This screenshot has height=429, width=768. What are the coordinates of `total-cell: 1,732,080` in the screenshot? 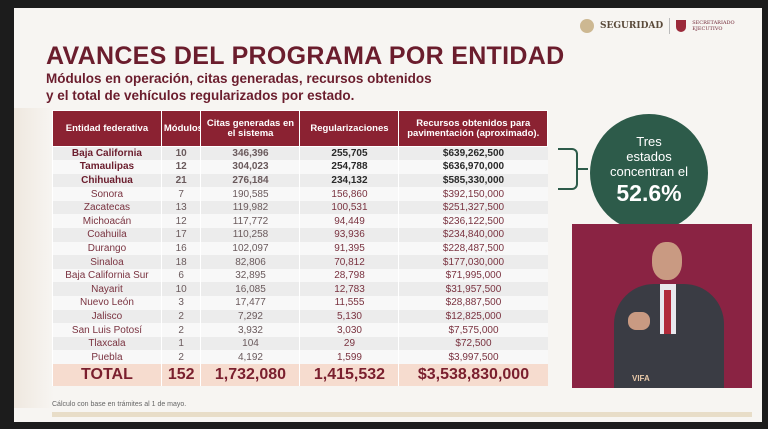 It's located at (250, 375).